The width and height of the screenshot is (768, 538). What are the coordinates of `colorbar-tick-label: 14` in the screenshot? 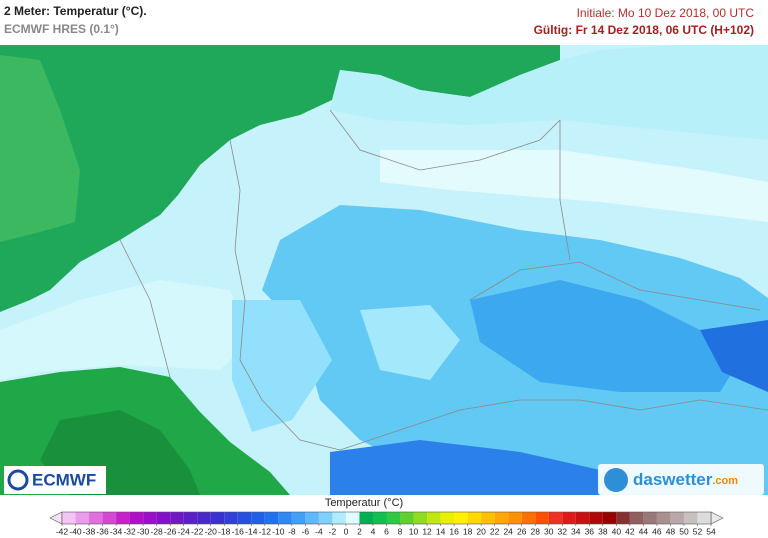 It's located at (441, 531).